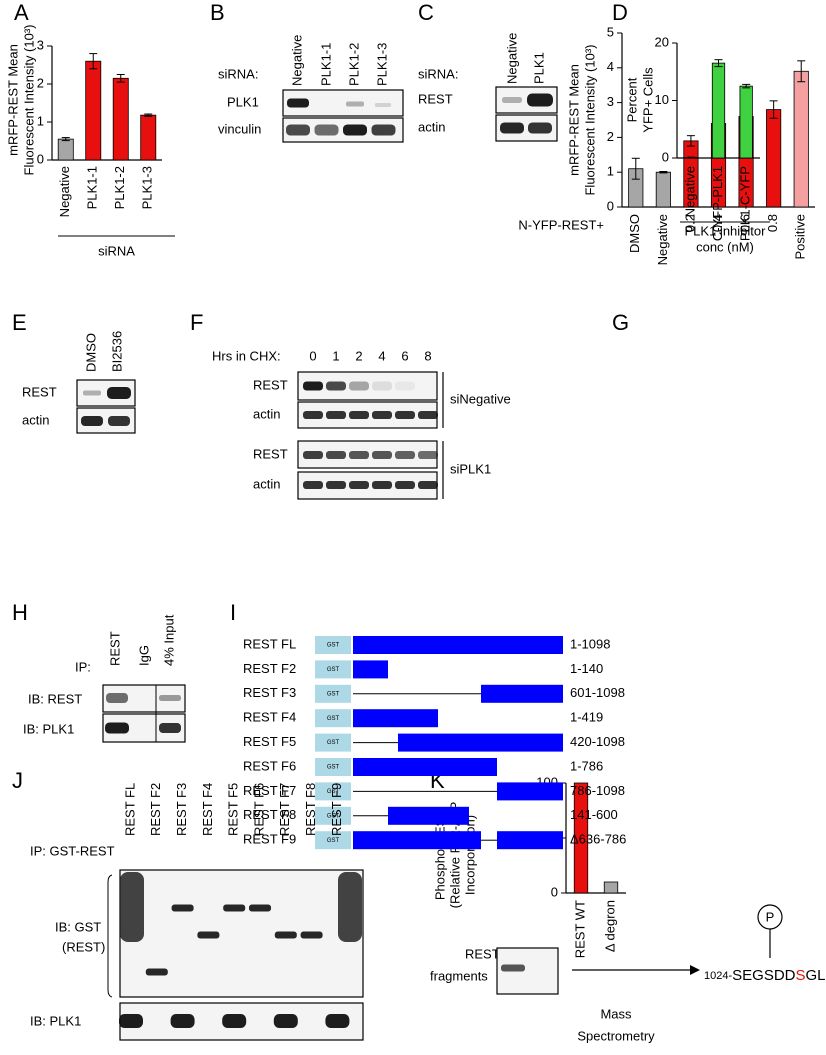  I want to click on lane-label: REST FL, so click(129, 809).